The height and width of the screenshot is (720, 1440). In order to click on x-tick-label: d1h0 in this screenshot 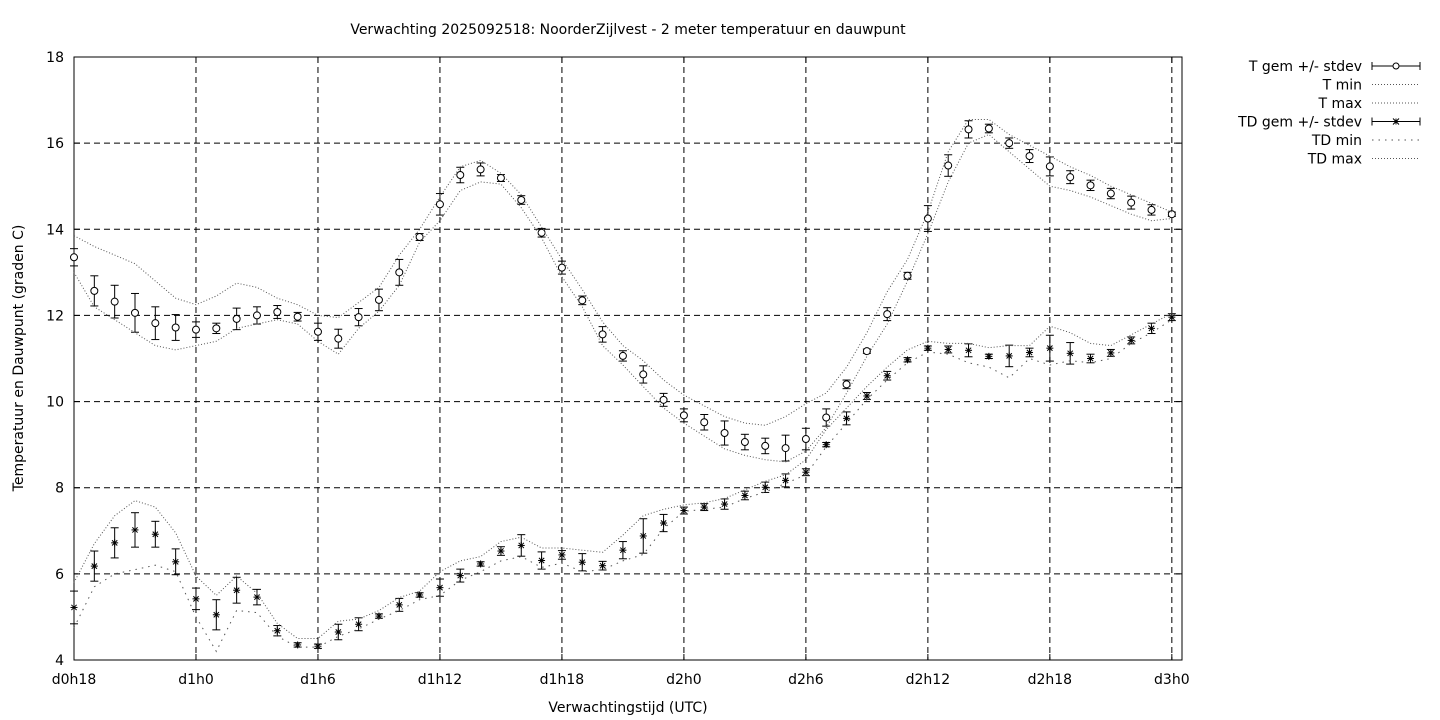, I will do `click(196, 680)`.